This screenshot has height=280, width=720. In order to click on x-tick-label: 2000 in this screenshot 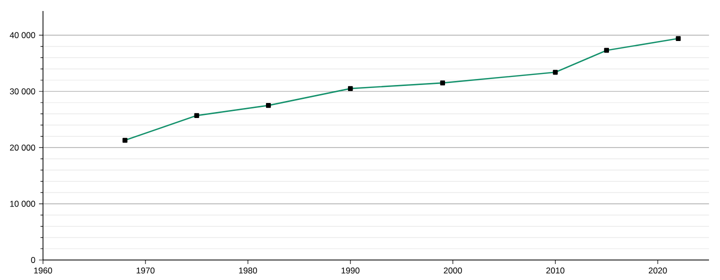, I will do `click(453, 271)`.